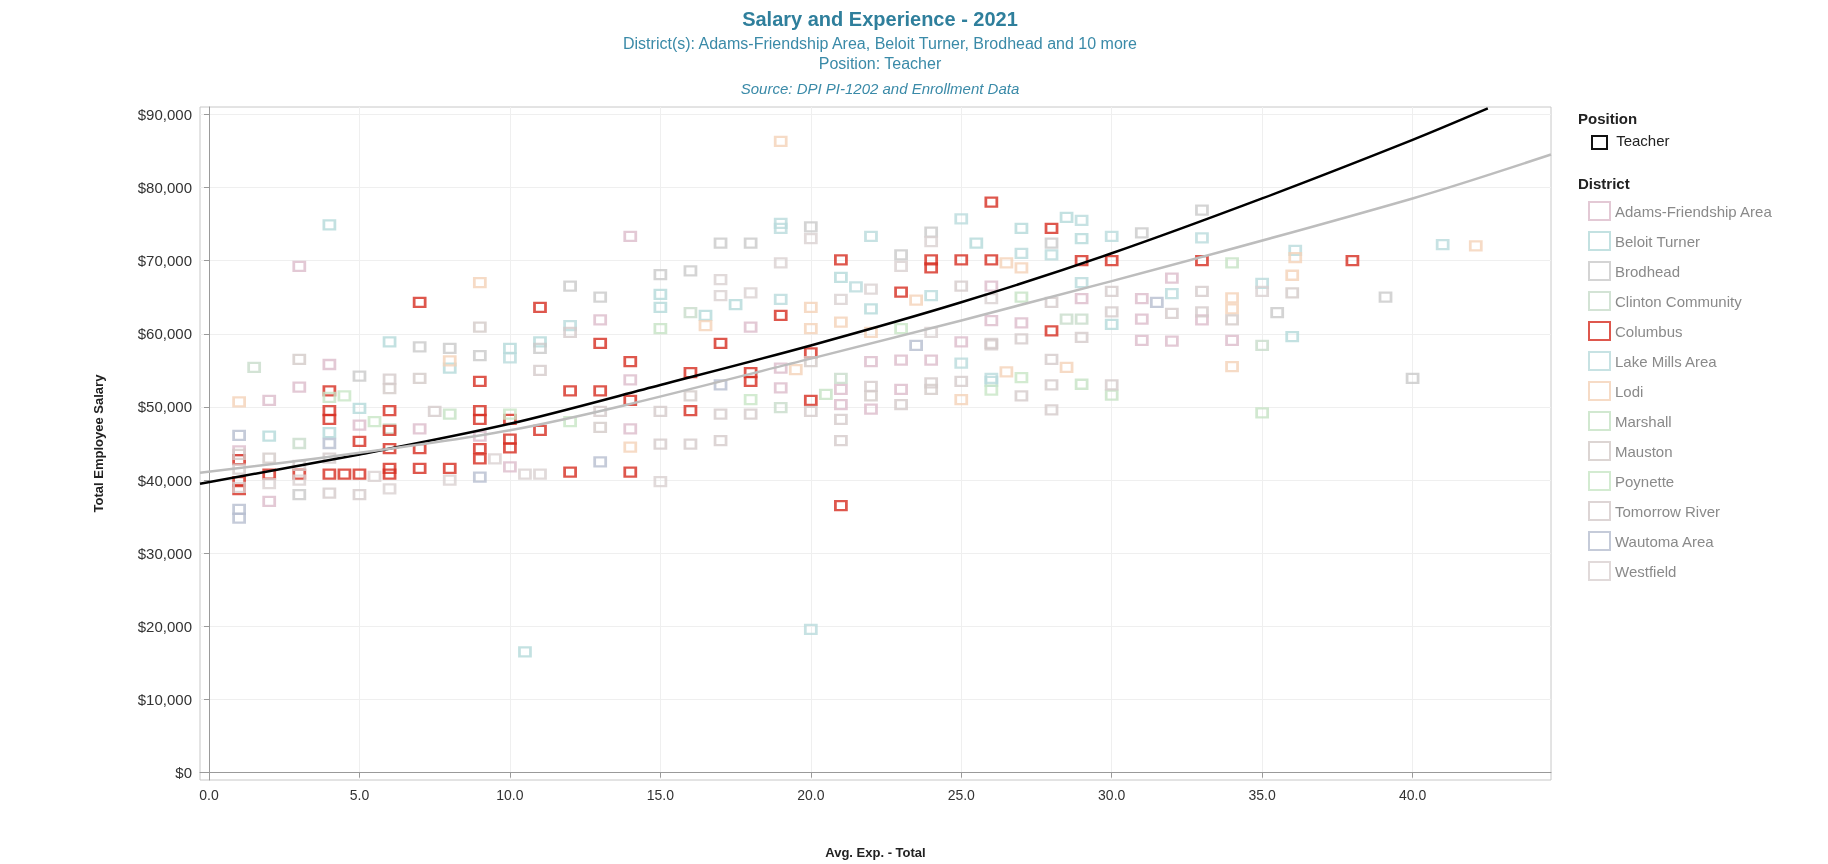  What do you see at coordinates (98, 443) in the screenshot?
I see `y-axis-title: Total Employee Salary` at bounding box center [98, 443].